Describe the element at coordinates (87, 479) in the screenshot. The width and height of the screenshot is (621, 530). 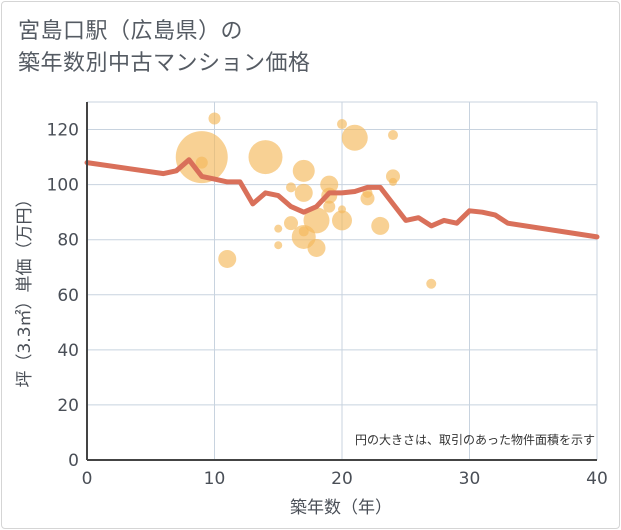
I see `x-tick-label: 0` at that location.